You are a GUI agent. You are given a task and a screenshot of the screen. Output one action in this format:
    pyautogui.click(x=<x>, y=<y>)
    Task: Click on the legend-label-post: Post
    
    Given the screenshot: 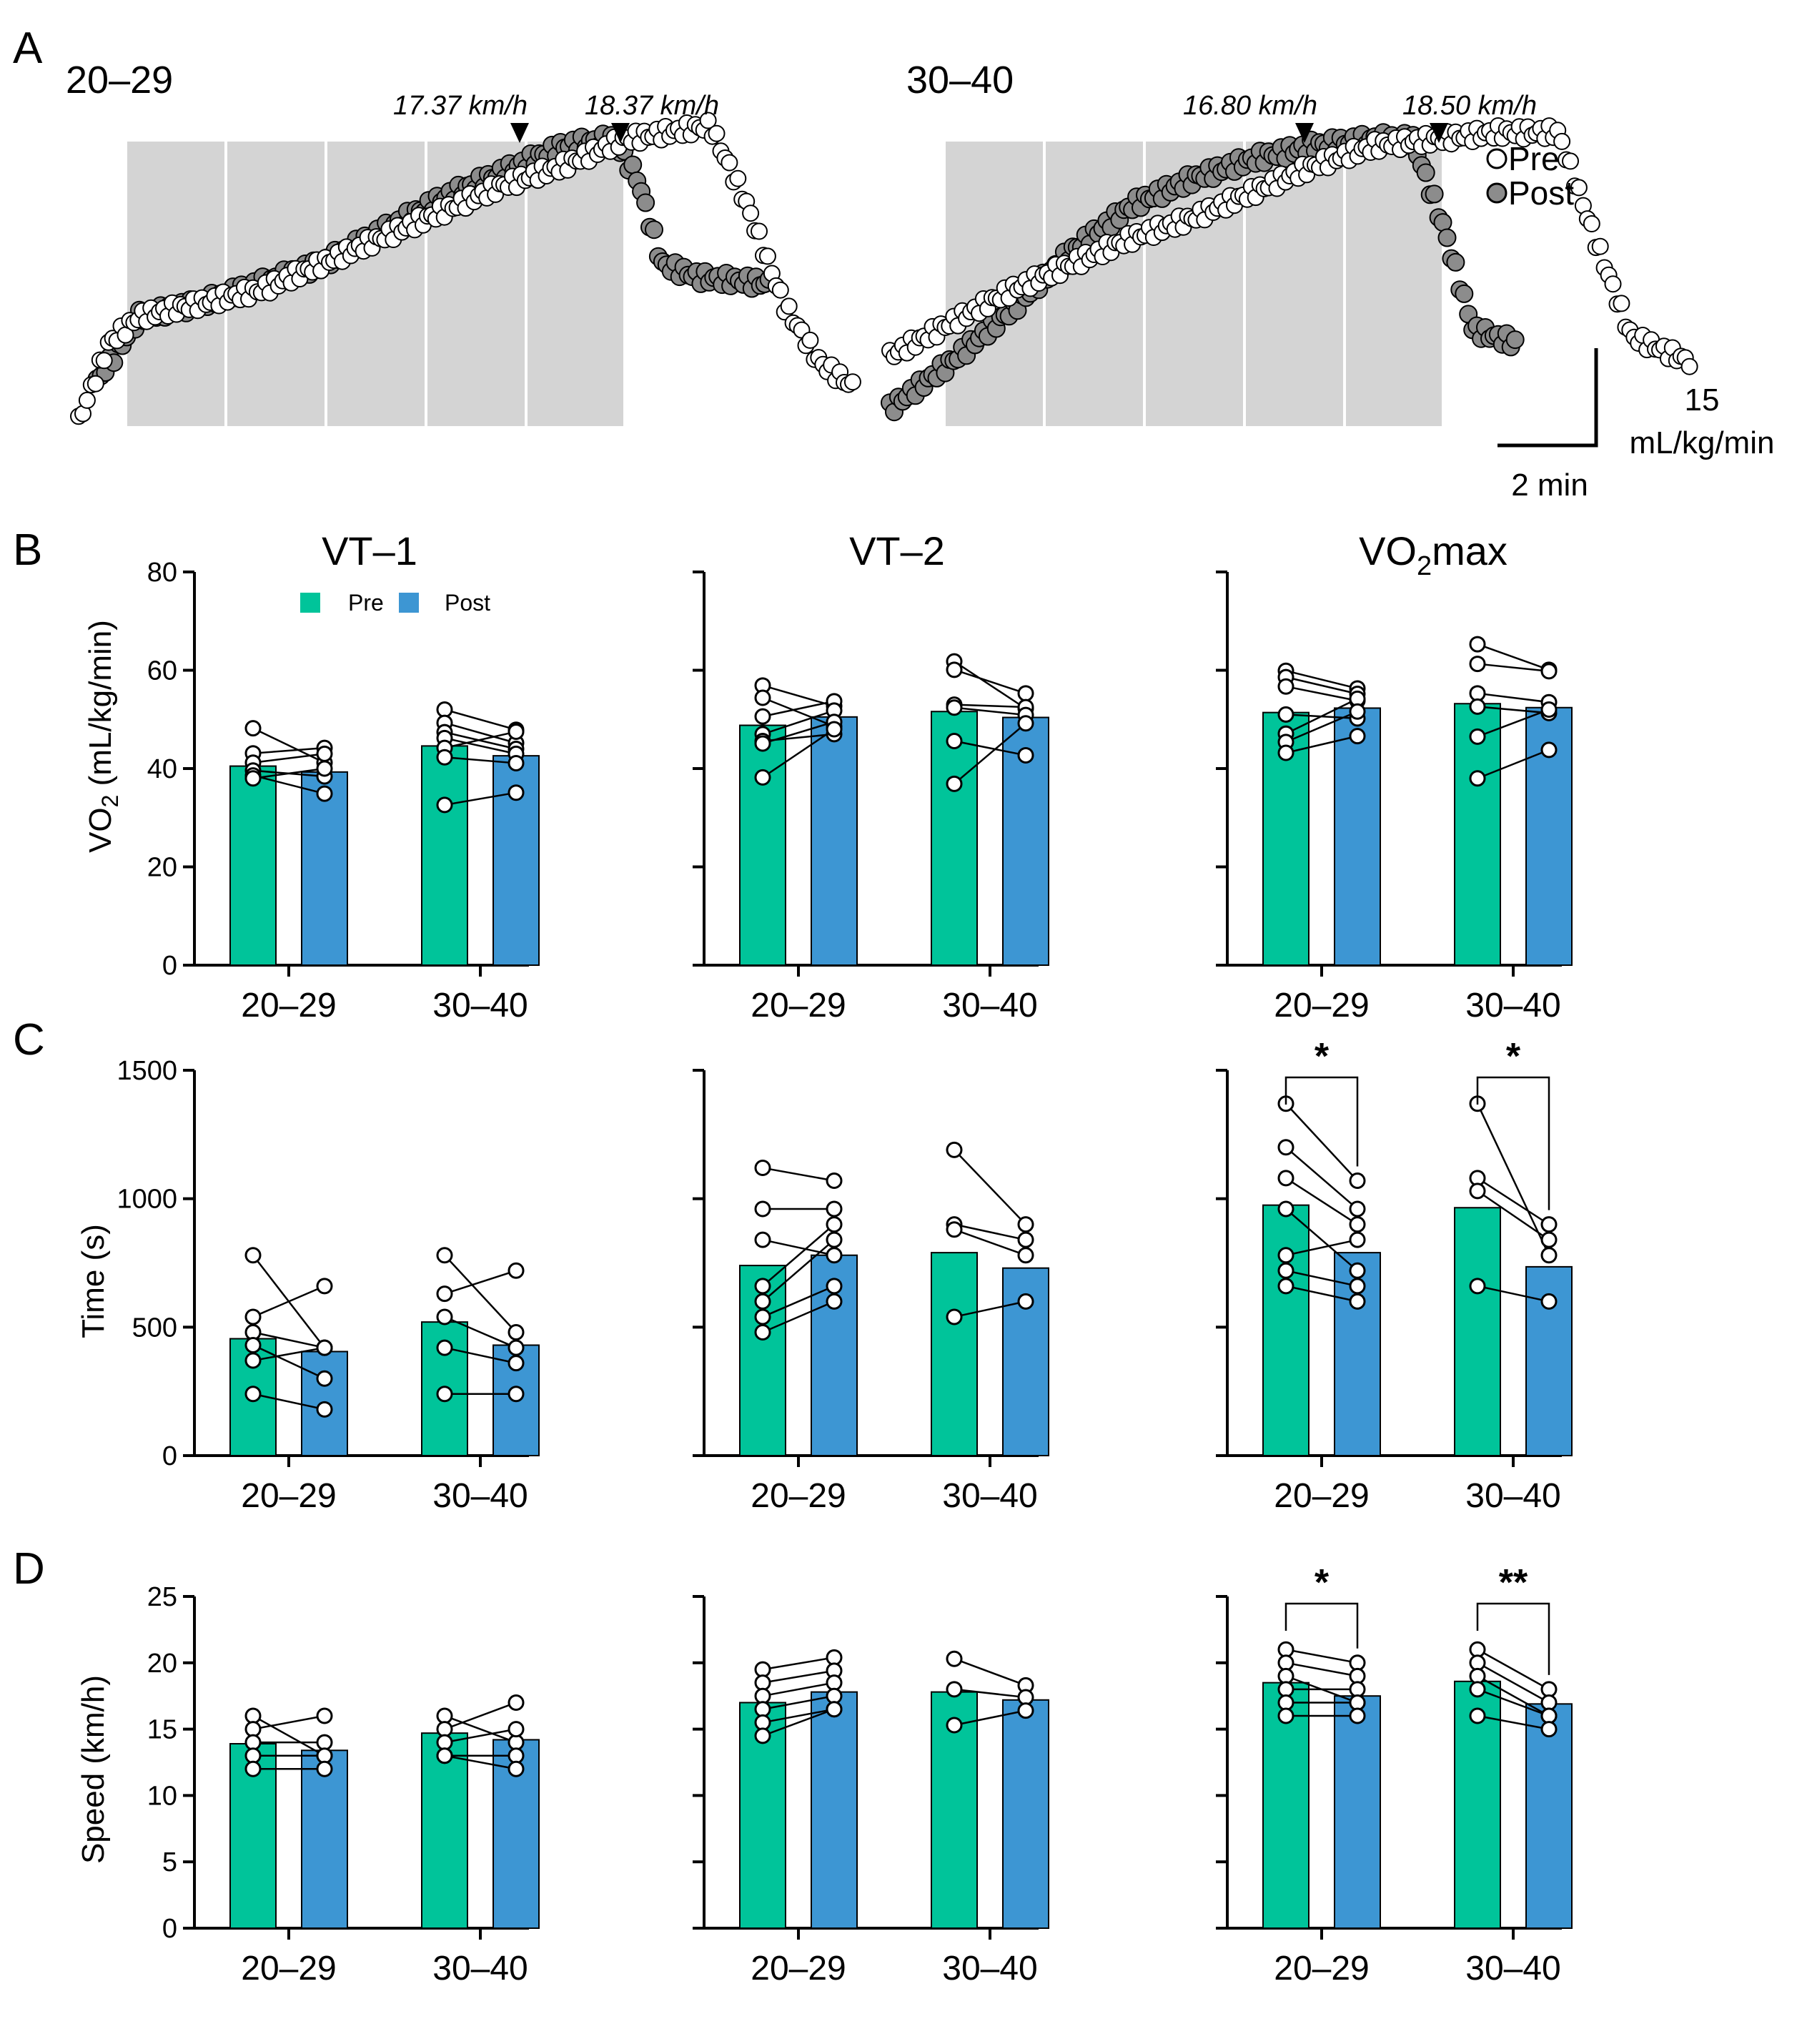 What is the action you would take?
    pyautogui.click(x=1541, y=193)
    